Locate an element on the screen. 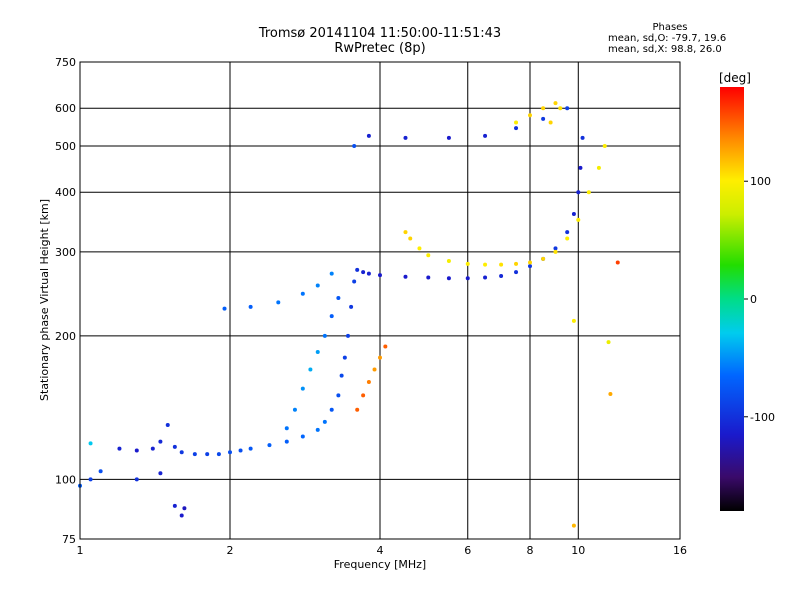 The width and height of the screenshot is (800, 600). colorbar-tick-label: 0 is located at coordinates (753, 299).